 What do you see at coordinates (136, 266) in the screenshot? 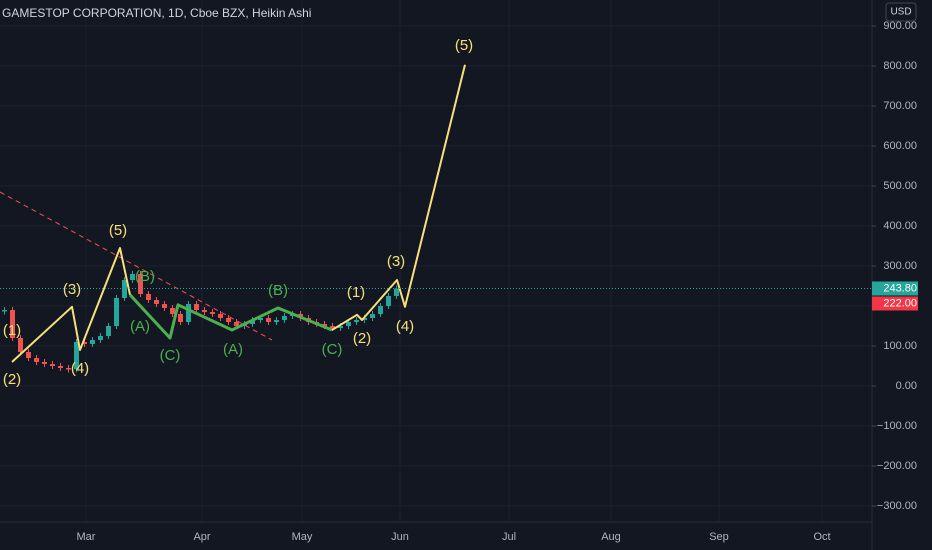
I see `trend-line` at bounding box center [136, 266].